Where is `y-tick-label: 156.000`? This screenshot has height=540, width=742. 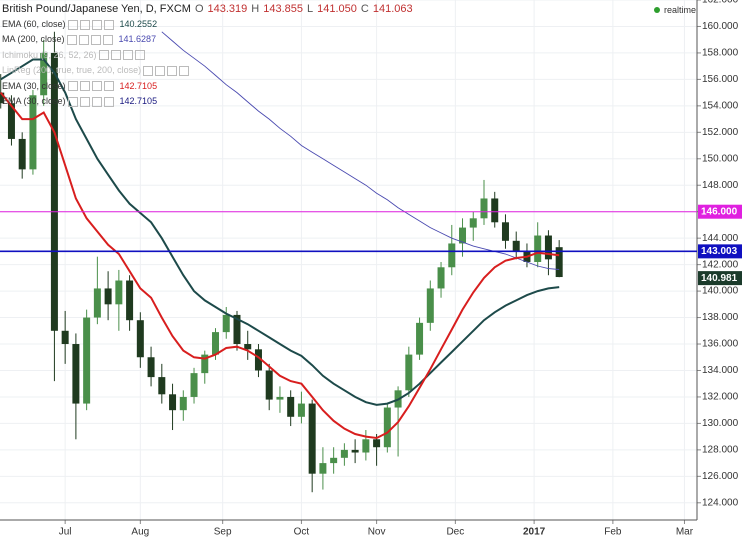
y-tick-label: 156.000 is located at coordinates (720, 79).